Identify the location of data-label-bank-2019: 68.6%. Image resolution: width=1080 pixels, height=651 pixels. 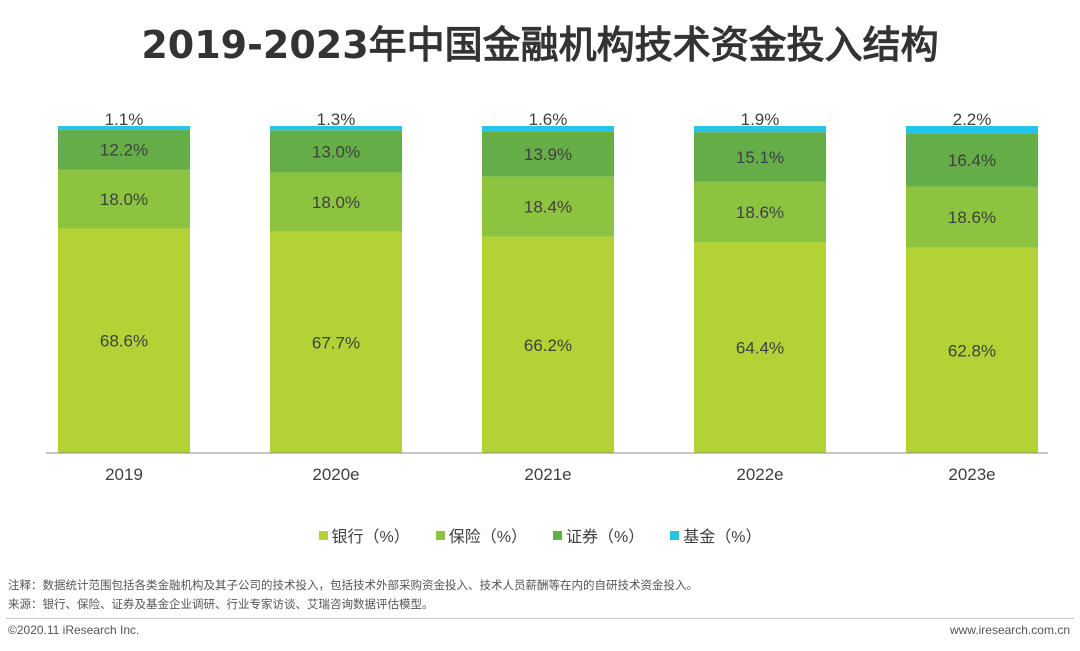
(124, 341).